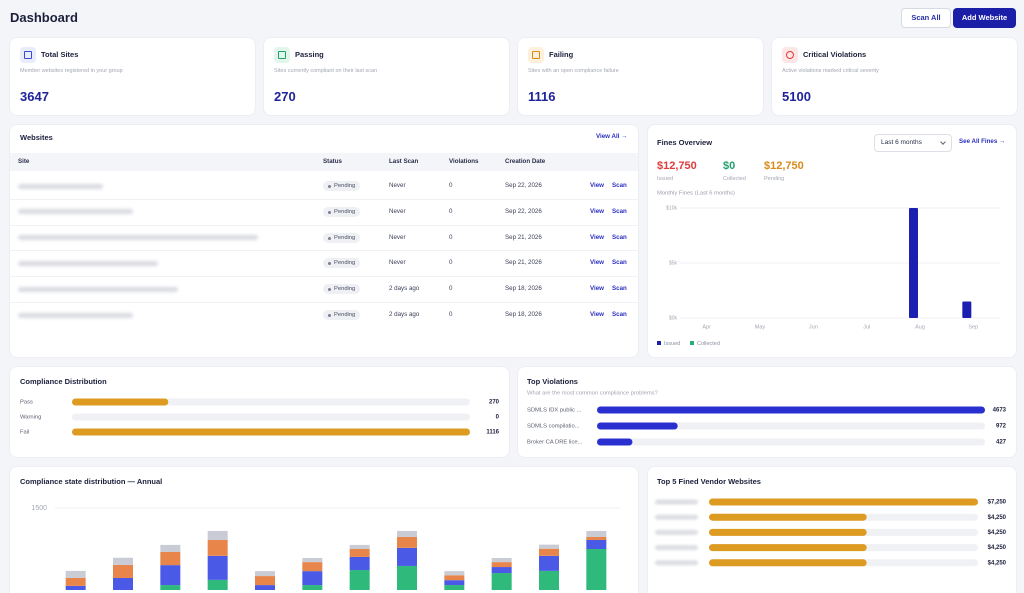  I want to click on column-header: Creation Date, so click(525, 161).